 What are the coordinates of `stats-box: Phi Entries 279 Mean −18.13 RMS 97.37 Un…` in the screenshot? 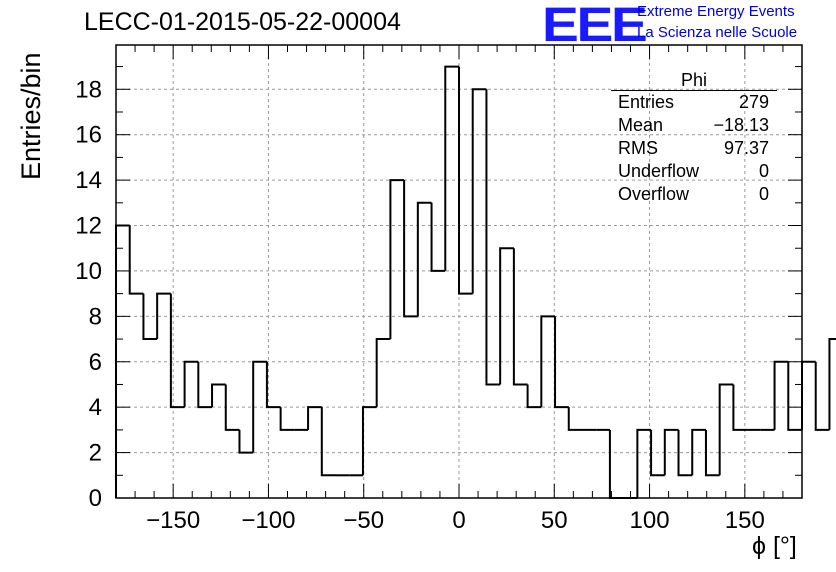 It's located at (694, 138).